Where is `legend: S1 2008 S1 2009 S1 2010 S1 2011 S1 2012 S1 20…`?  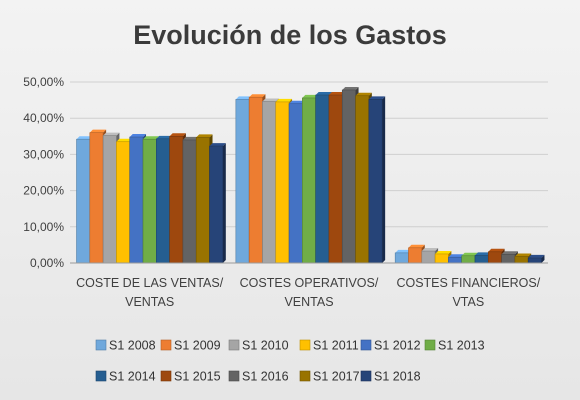 legend: S1 2008 S1 2009 S1 2010 S1 2011 S1 2012 S1 20… is located at coordinates (290, 361).